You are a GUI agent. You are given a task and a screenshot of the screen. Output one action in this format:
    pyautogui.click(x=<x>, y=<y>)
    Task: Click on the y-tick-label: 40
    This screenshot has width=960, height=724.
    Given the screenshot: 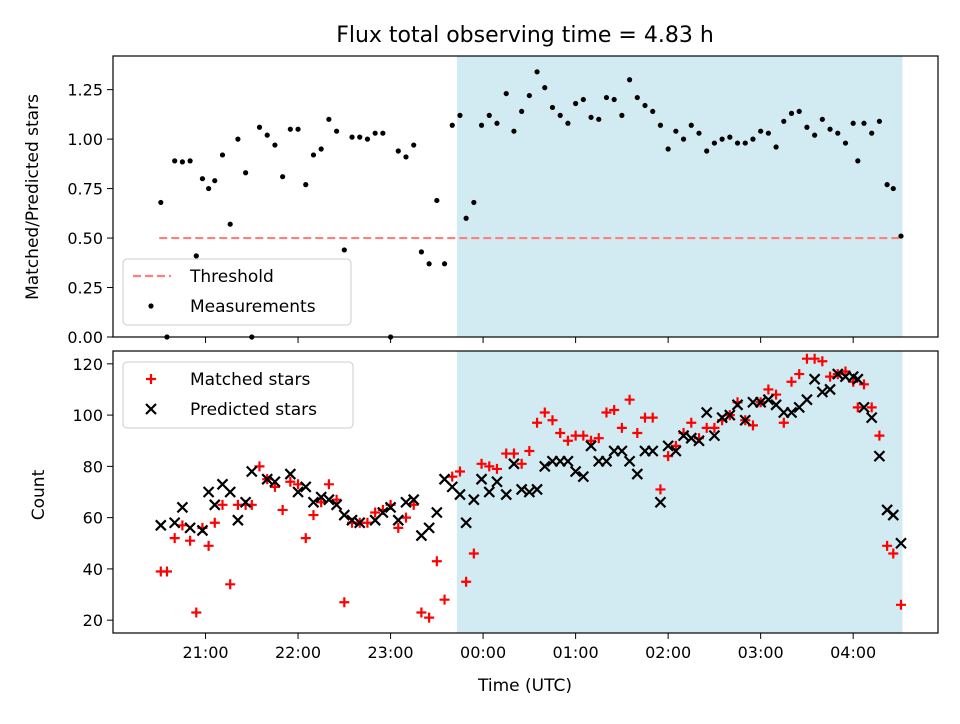 What is the action you would take?
    pyautogui.click(x=93, y=569)
    